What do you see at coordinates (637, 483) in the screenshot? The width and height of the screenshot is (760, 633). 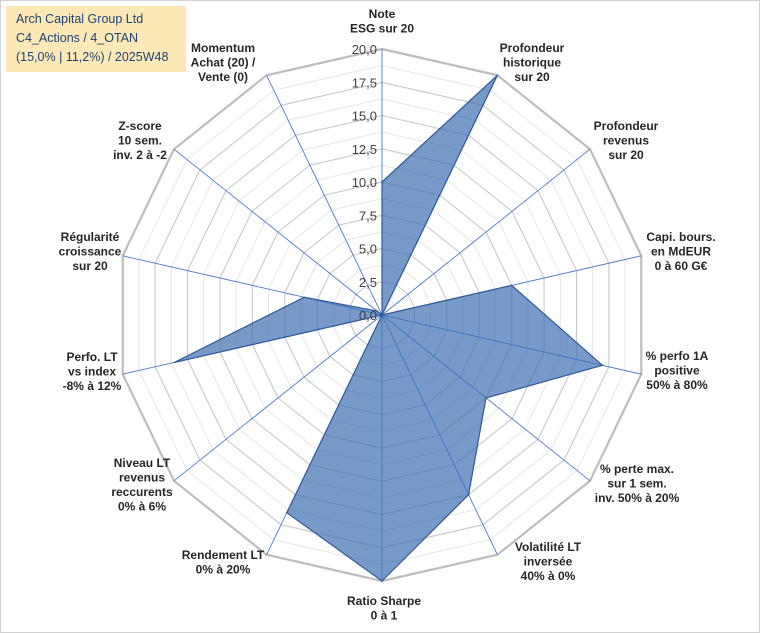 I see `category-label: % perte max. sur 1 sem. inv. 50% à 20%` at bounding box center [637, 483].